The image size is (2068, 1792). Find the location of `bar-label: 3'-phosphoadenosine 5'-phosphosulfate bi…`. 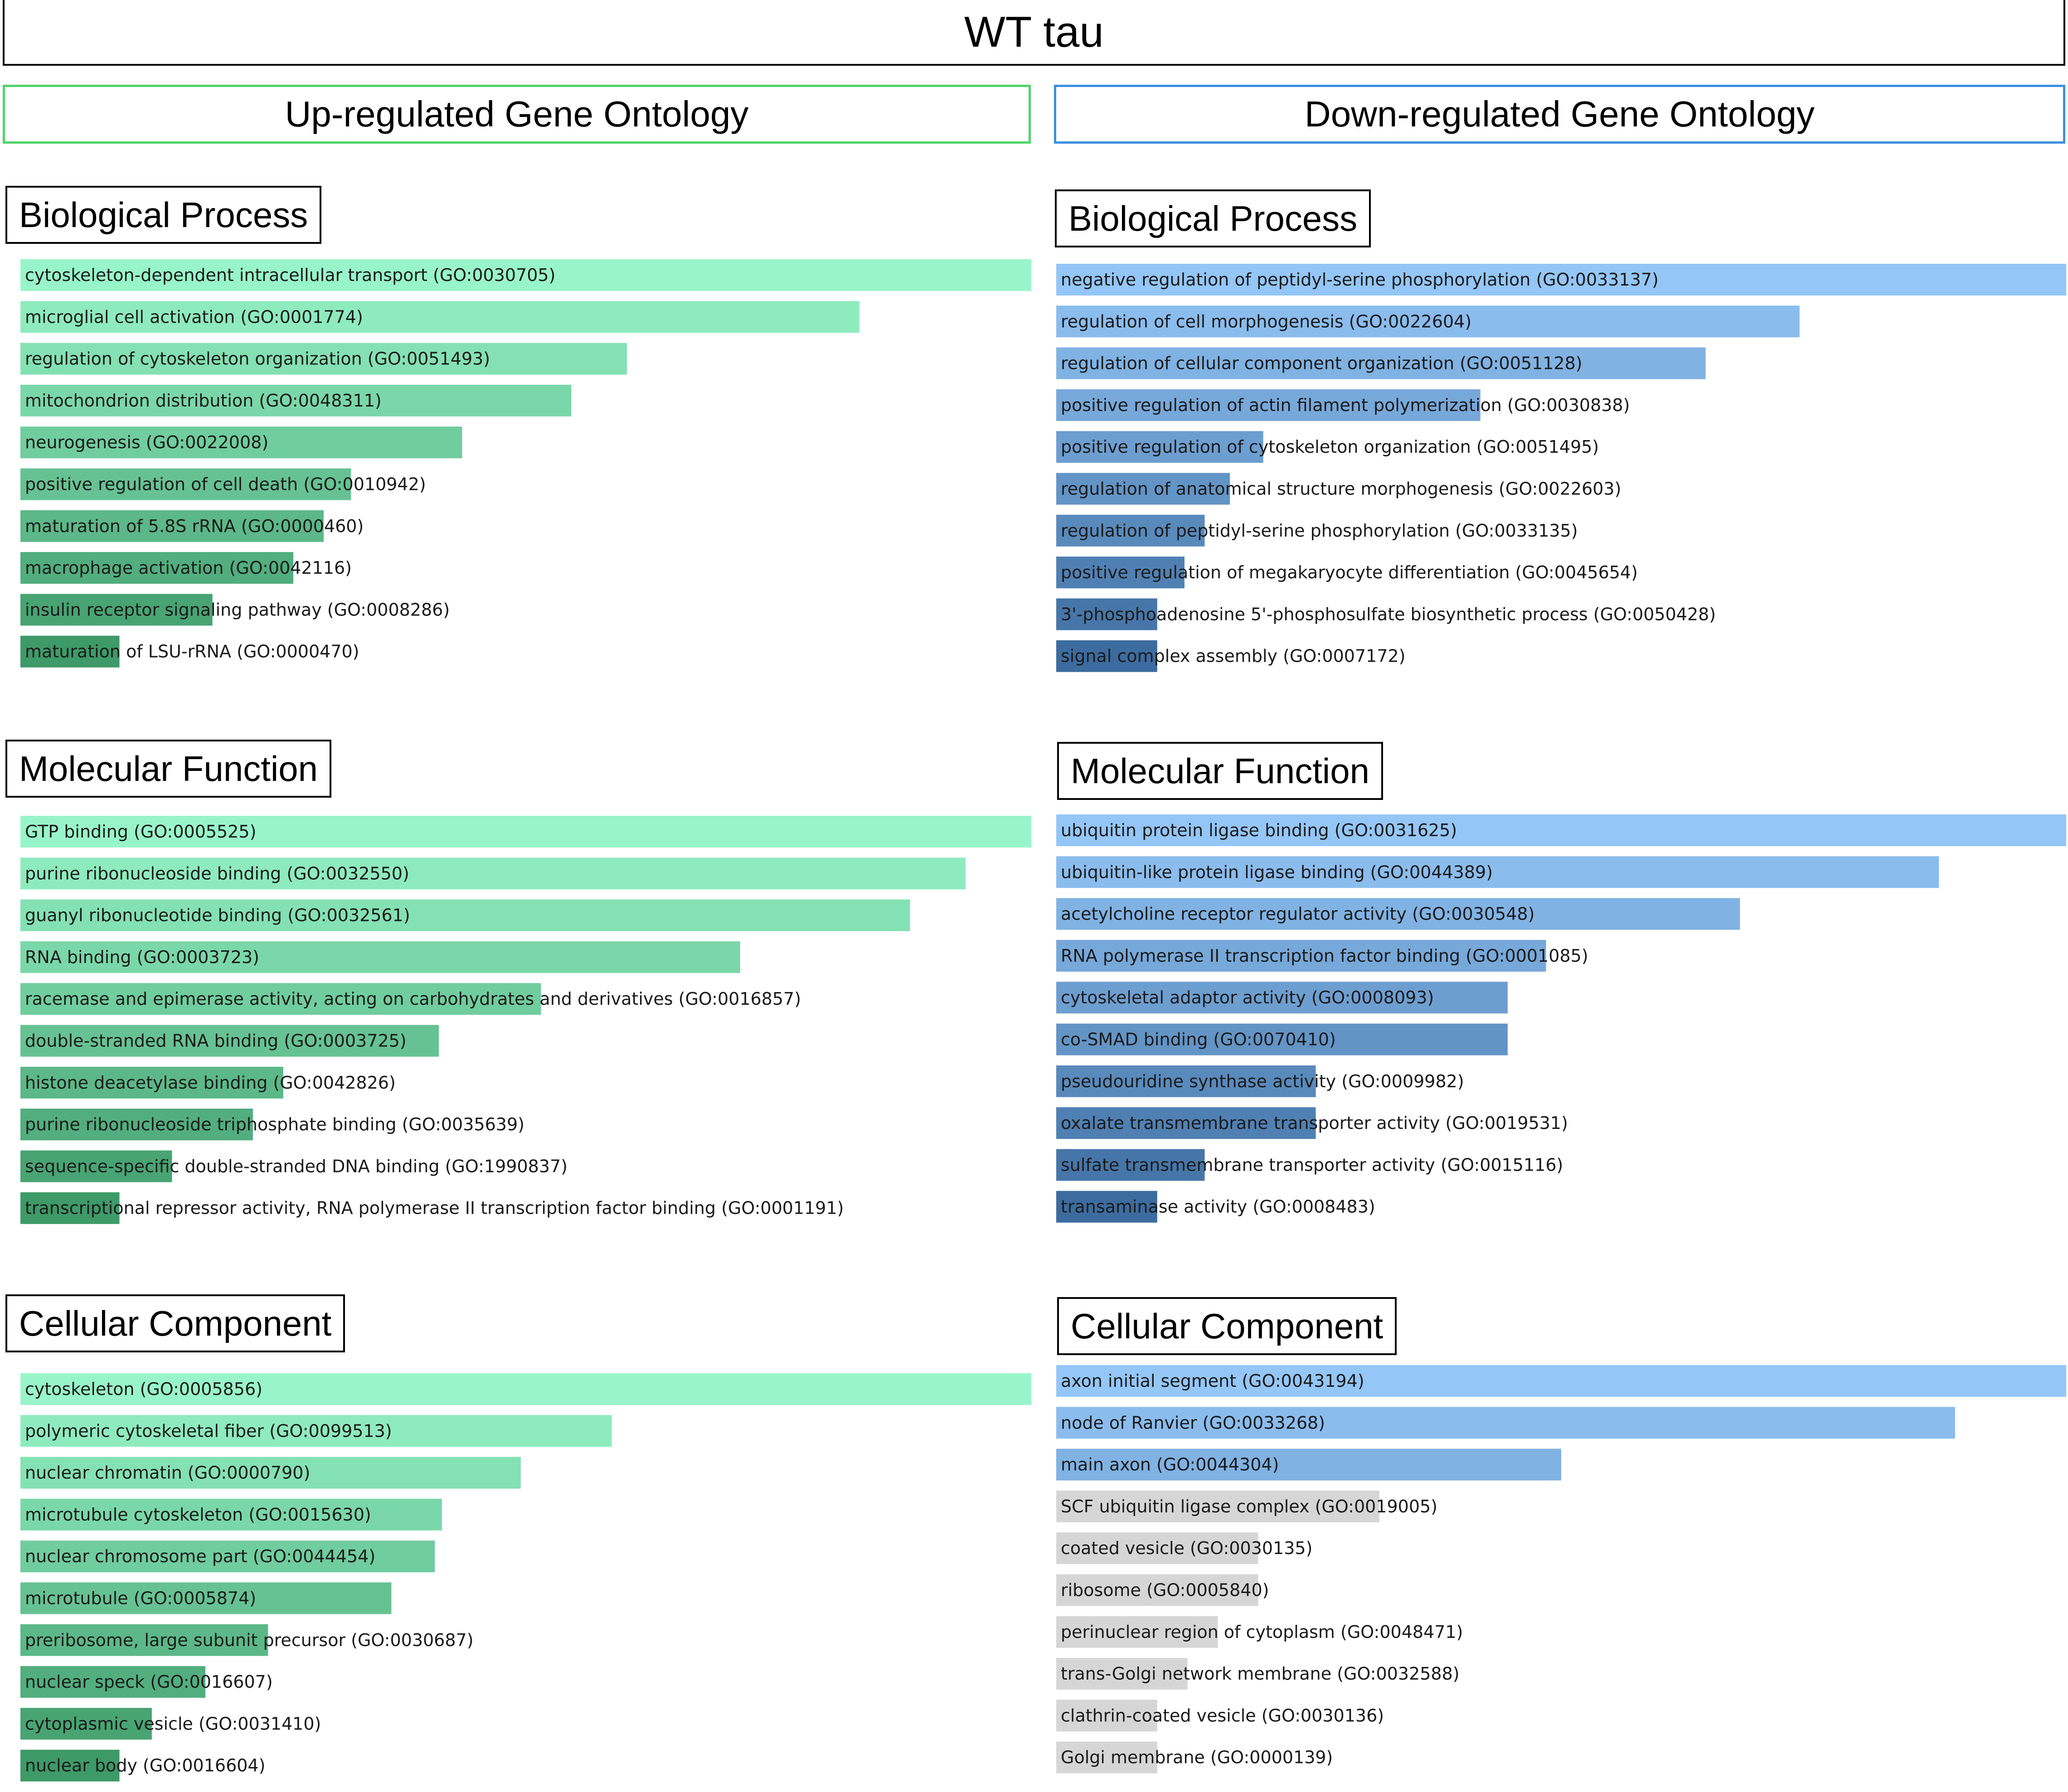

bar-label: 3'-phosphoadenosine 5'-phosphosulfate bi… is located at coordinates (1389, 614).